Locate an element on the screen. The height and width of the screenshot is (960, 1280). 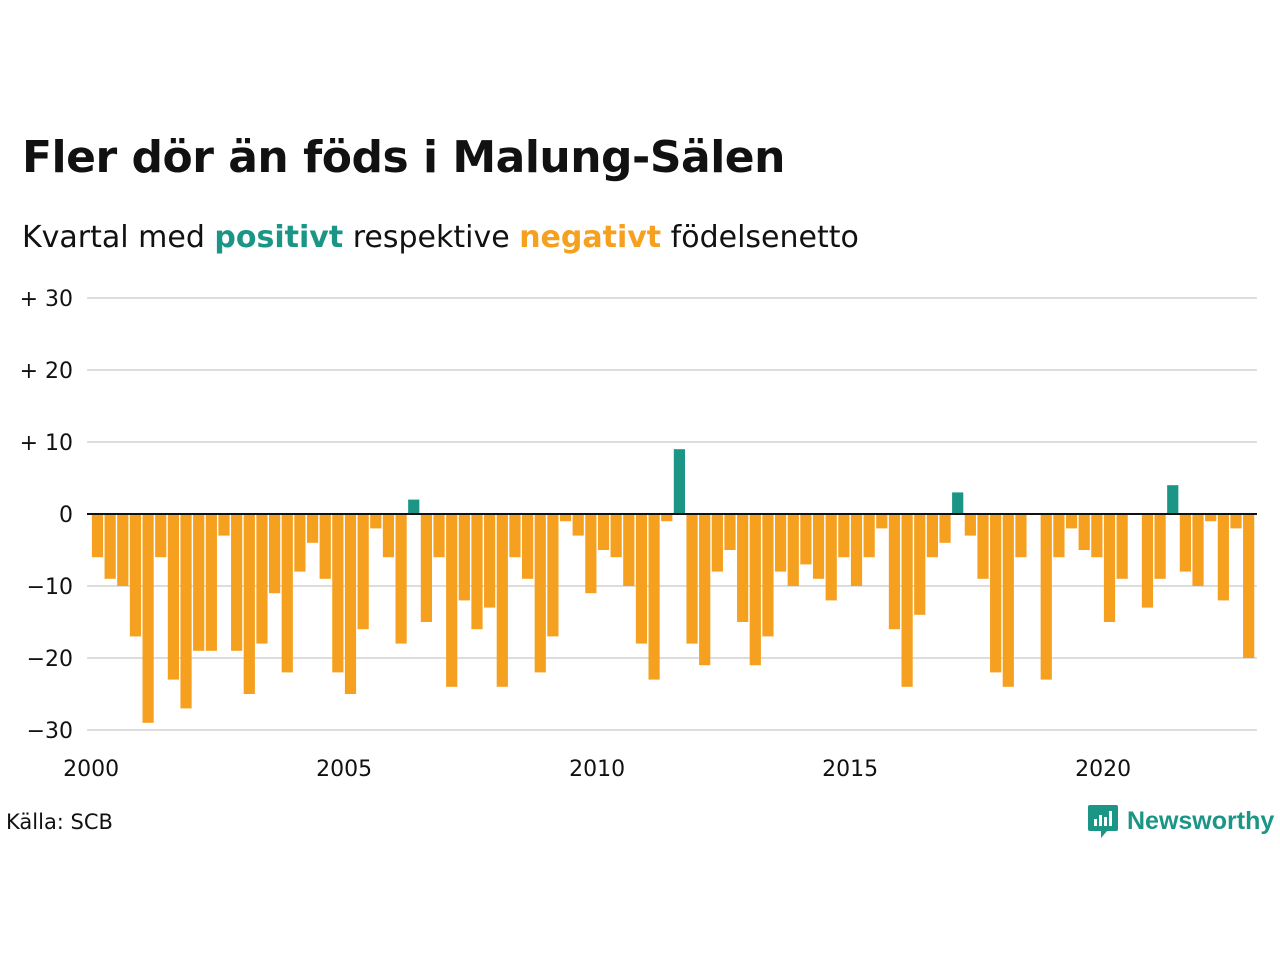
subtitle-prefix: Kvartal med is located at coordinates (118, 237).